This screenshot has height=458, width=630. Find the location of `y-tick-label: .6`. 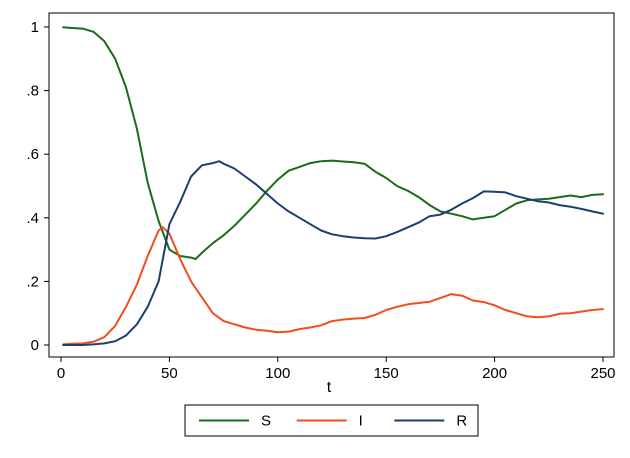

y-tick-label: .6 is located at coordinates (32, 154).